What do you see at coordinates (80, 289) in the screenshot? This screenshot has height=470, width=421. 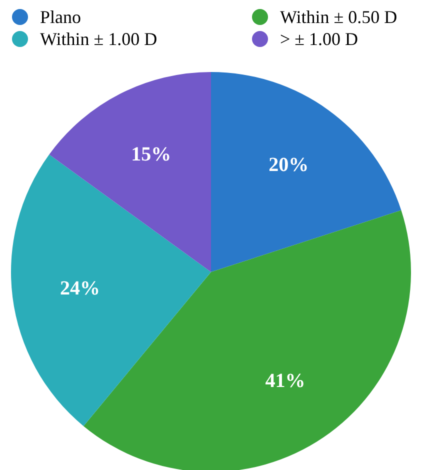 I see `data-label: 24%` at bounding box center [80, 289].